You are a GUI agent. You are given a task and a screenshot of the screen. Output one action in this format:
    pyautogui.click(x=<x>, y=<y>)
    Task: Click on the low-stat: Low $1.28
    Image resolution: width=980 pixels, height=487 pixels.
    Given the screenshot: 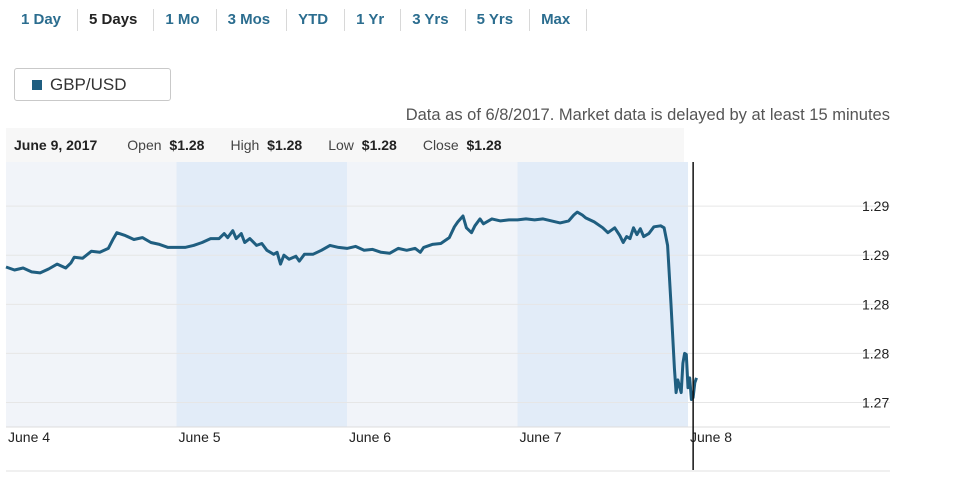 What is the action you would take?
    pyautogui.click(x=362, y=145)
    